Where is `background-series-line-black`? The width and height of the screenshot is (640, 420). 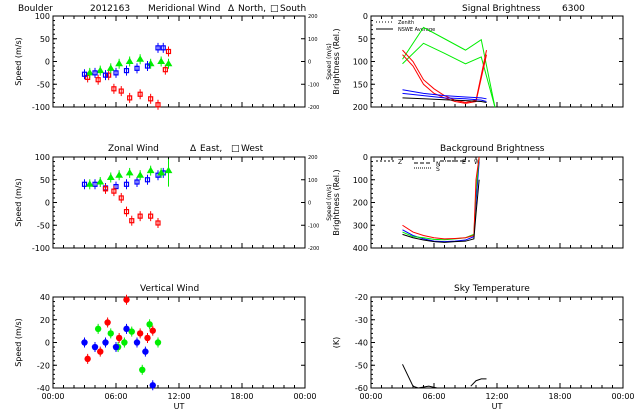
background-series-line-black is located at coordinates (441, 211).